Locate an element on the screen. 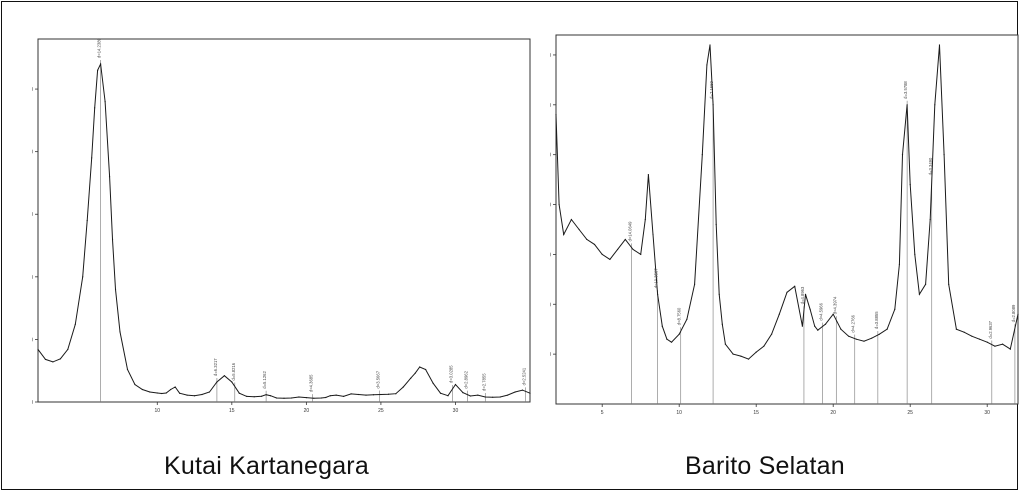 The width and height of the screenshot is (1021, 493). peak-label: d=4.3685 is located at coordinates (310, 383).